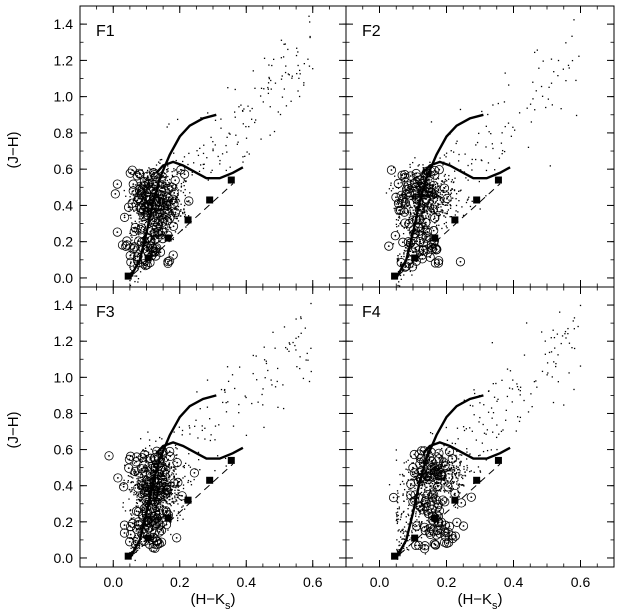 The width and height of the screenshot is (619, 613). I want to click on ctts-marker, so click(415, 258).